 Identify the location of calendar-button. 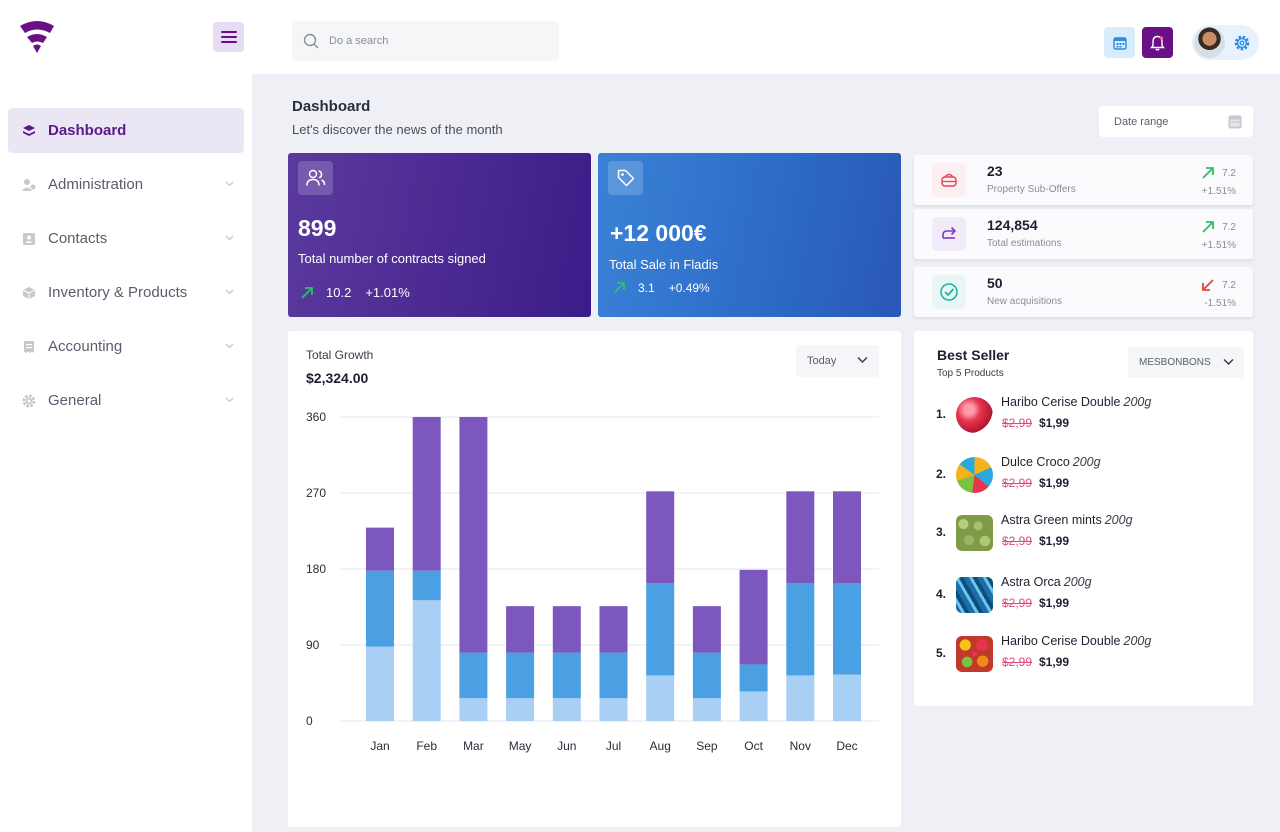
(1119, 42).